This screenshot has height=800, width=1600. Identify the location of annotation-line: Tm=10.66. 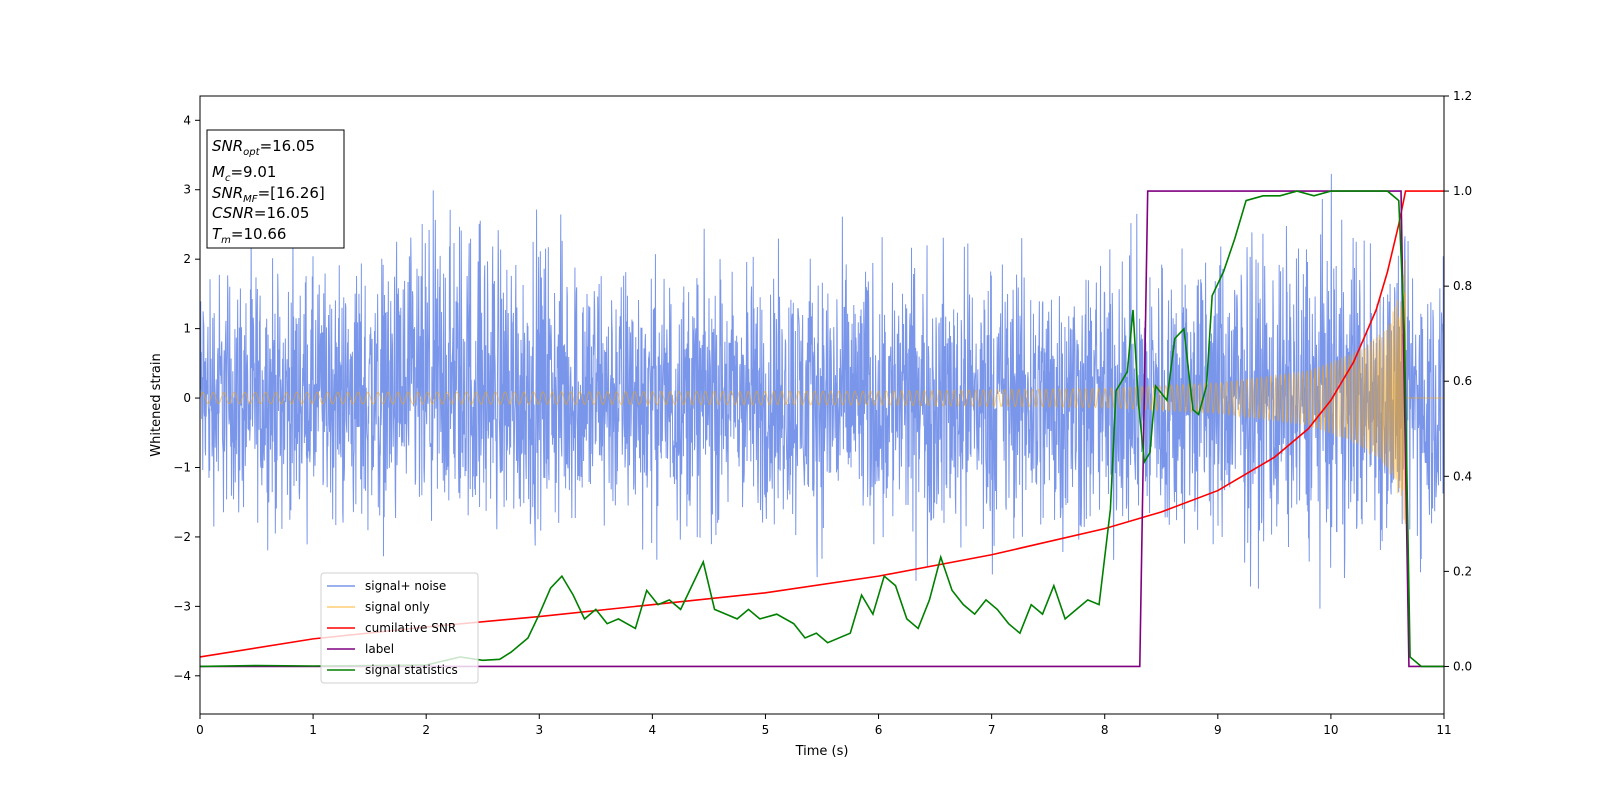
(249, 235).